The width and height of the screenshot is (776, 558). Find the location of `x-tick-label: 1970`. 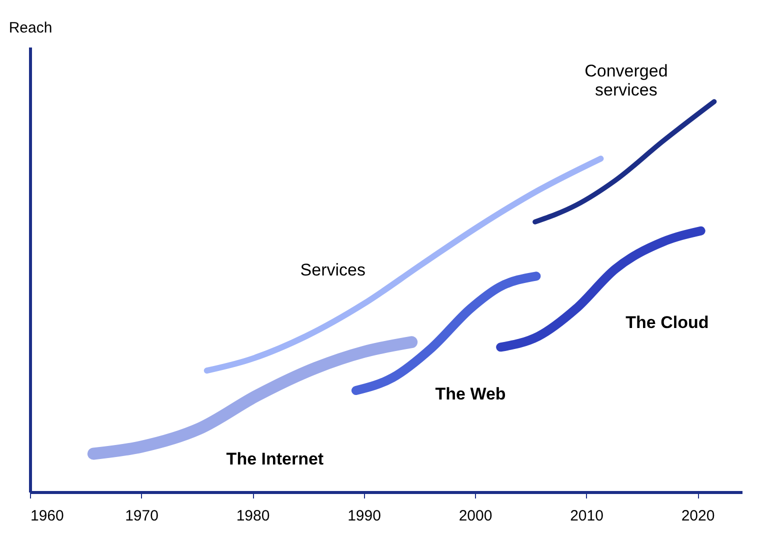

x-tick-label: 1970 is located at coordinates (141, 516).